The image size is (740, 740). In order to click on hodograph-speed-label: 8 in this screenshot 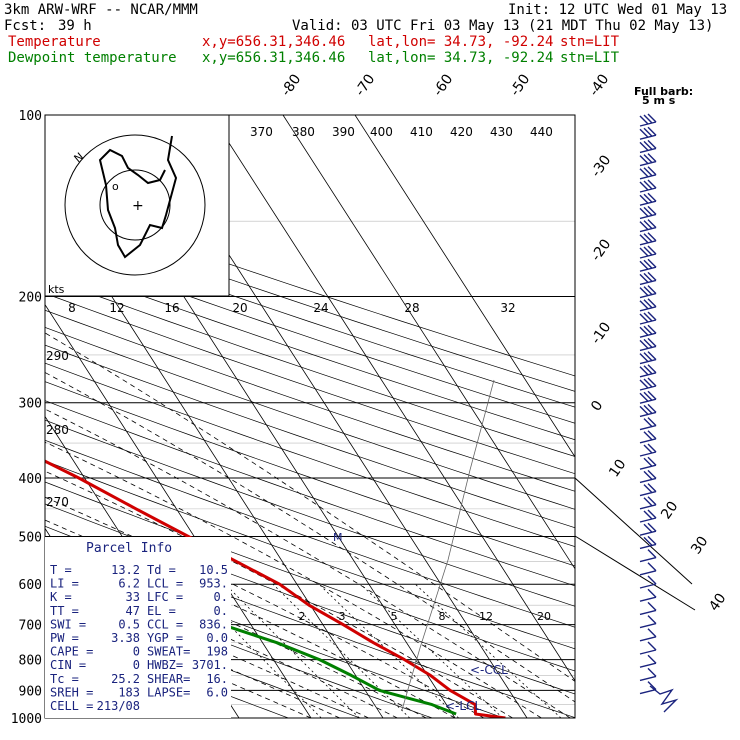, I will do `click(72, 308)`.